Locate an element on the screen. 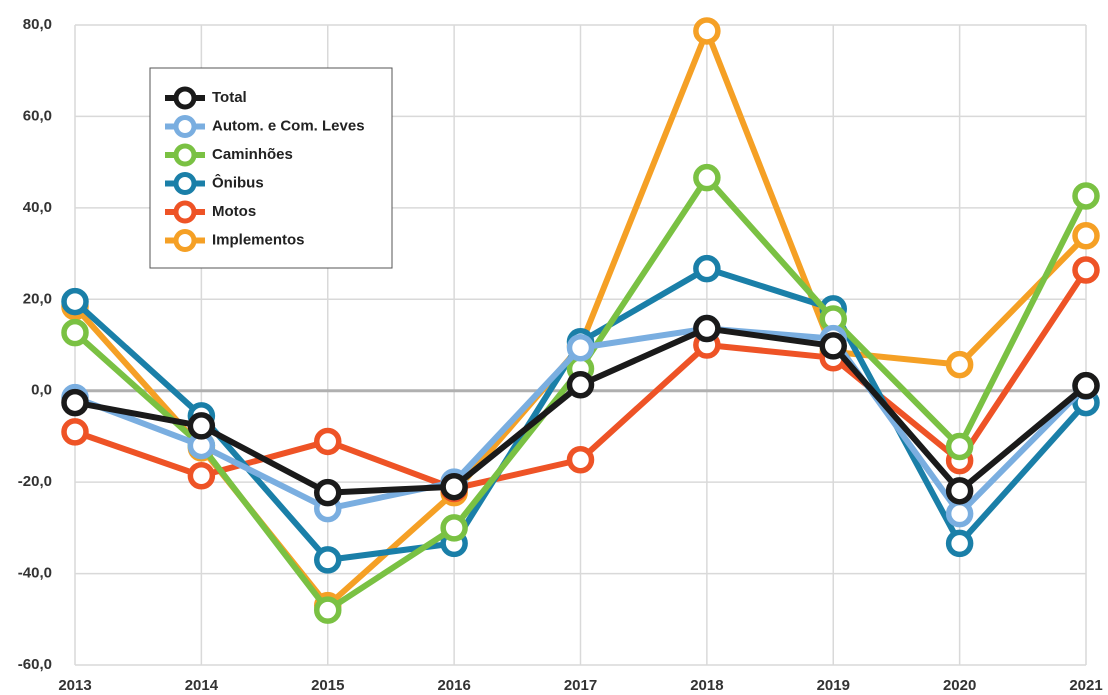  y-tick-label: 0,0 is located at coordinates (41, 390).